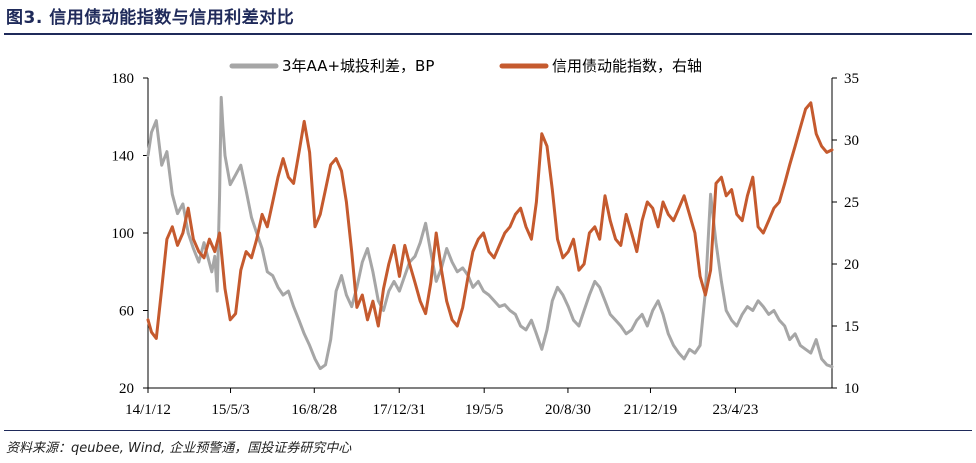 The image size is (976, 463). I want to click on x-axis-tick-label: 23/4/23, so click(736, 410).